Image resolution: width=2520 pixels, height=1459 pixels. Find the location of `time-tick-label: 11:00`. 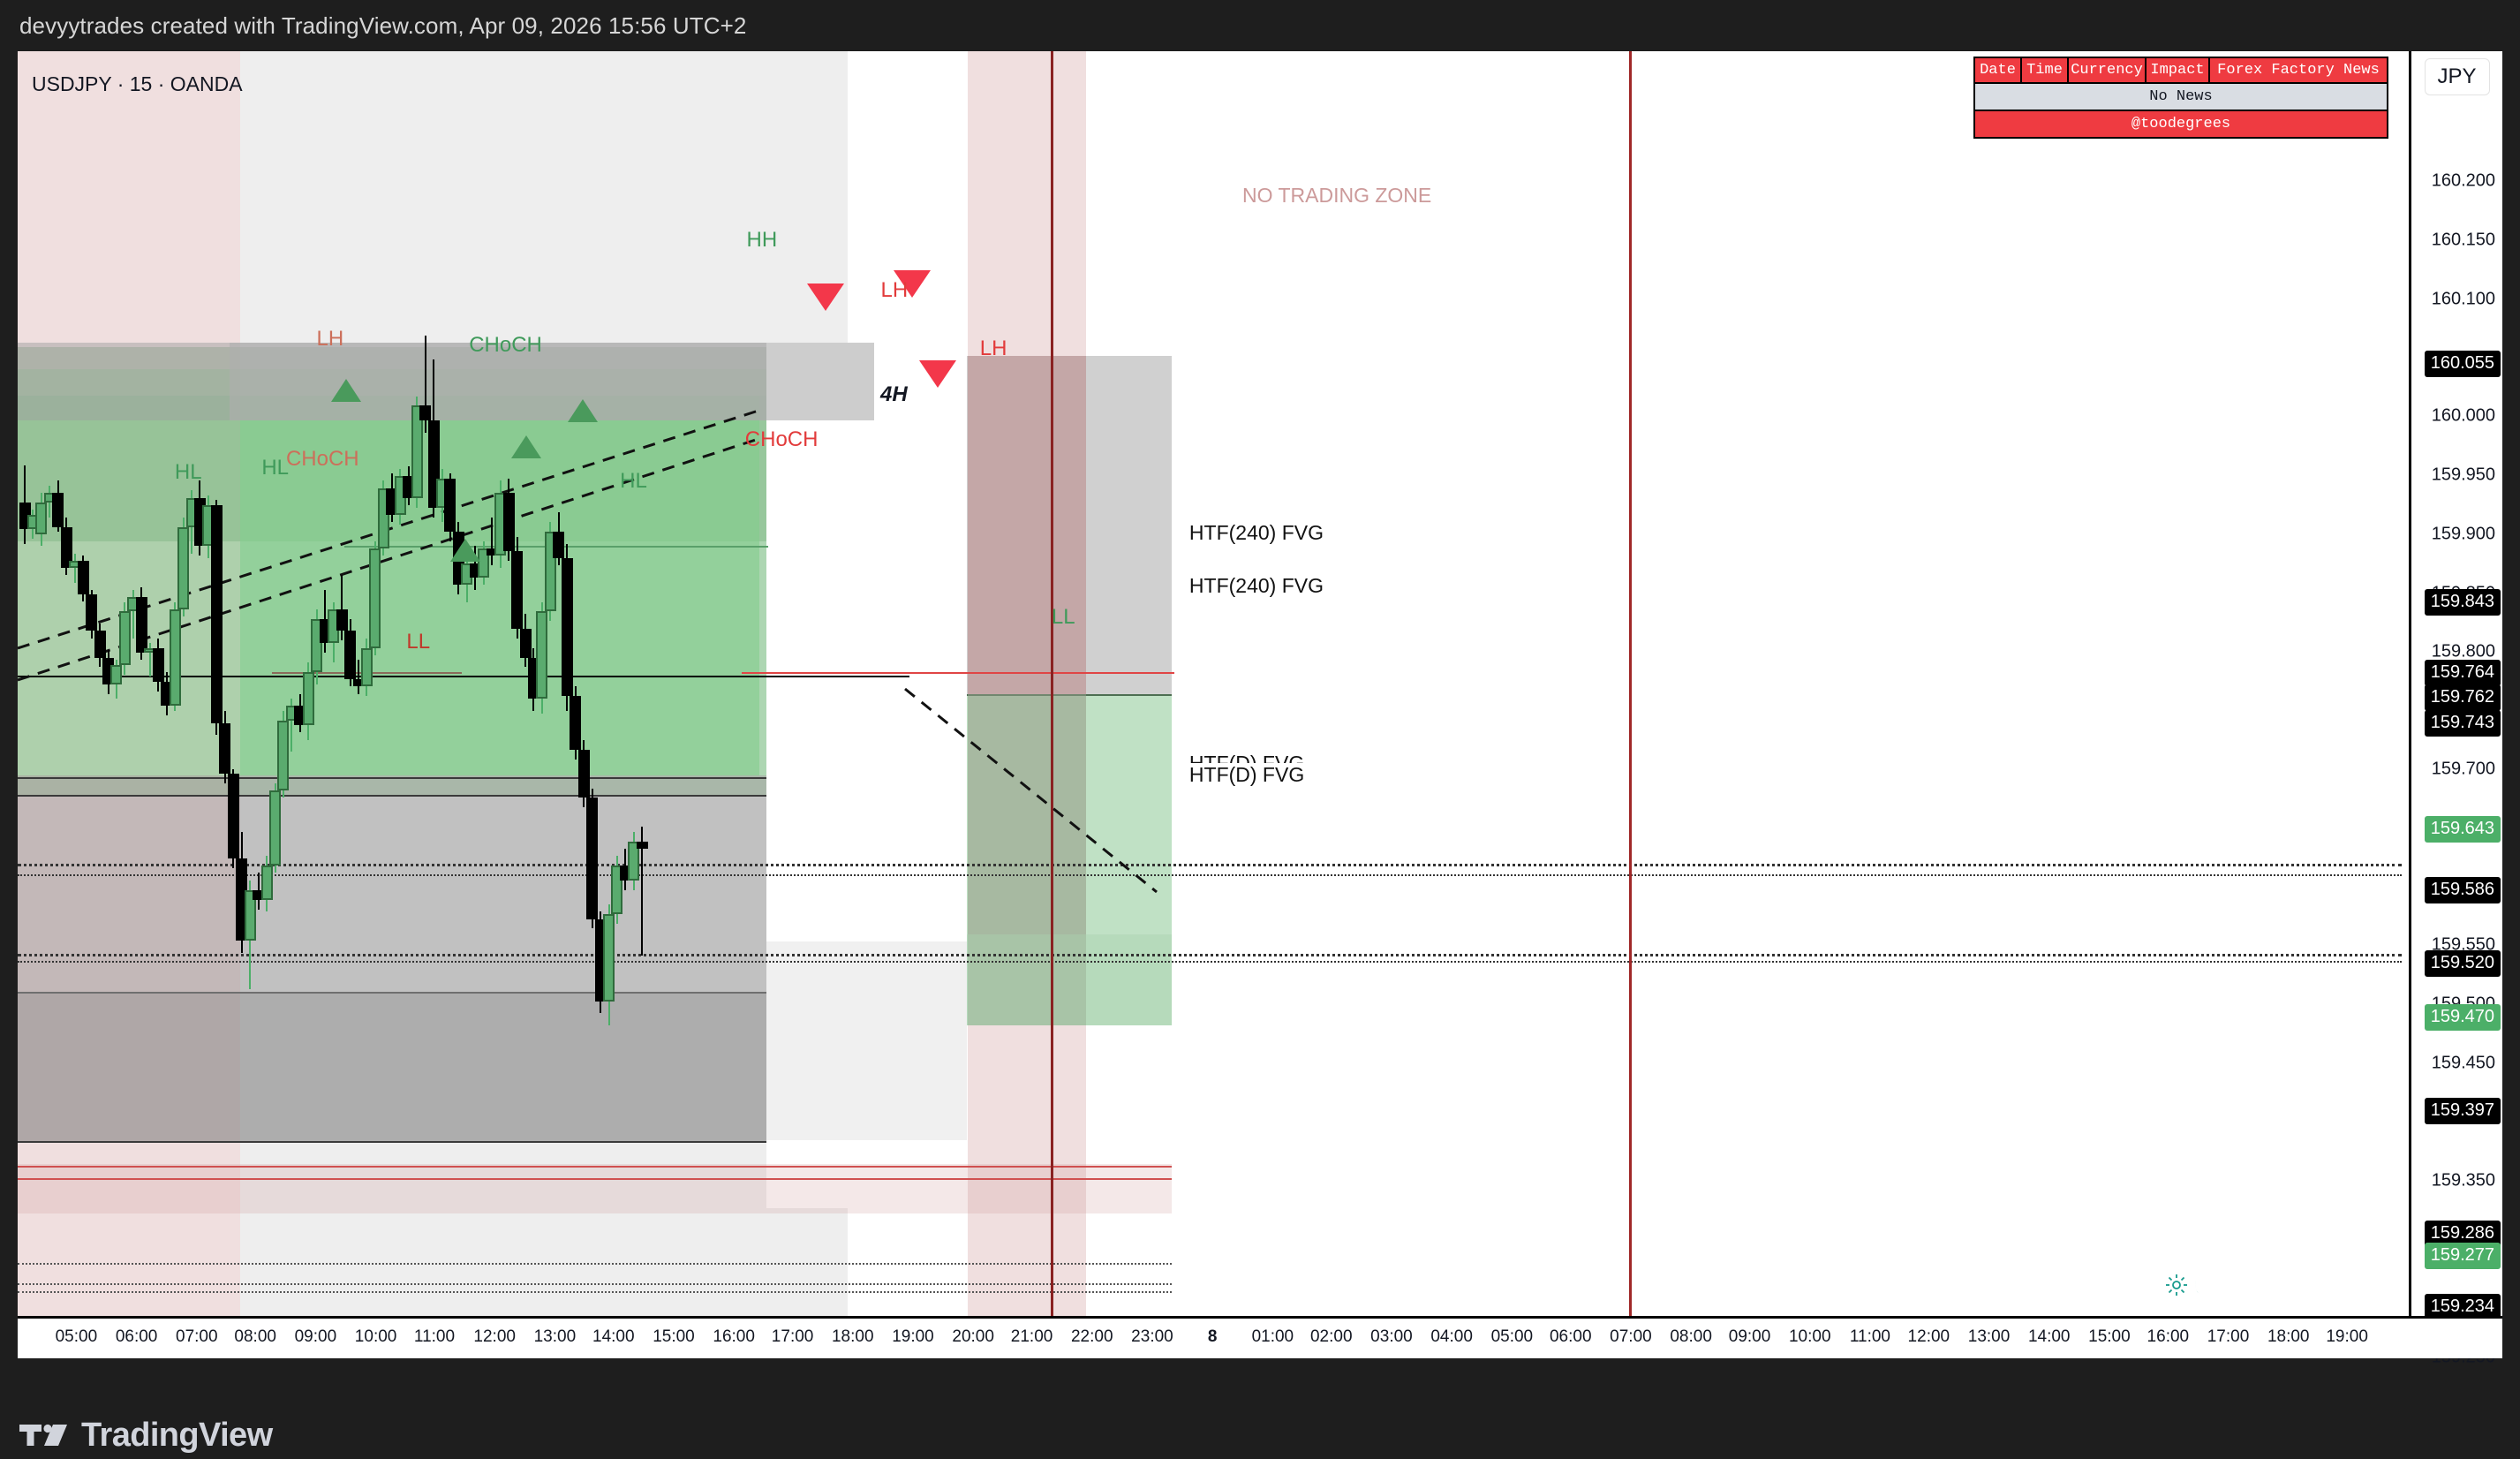

time-tick-label: 11:00 is located at coordinates (434, 1336).